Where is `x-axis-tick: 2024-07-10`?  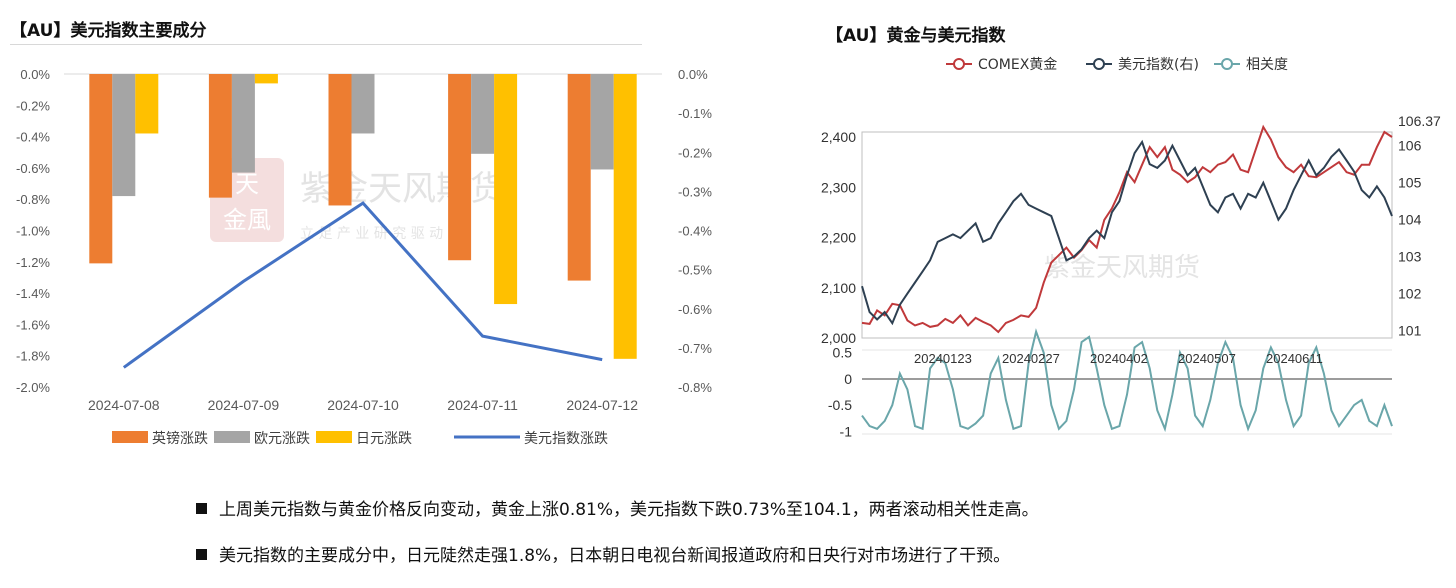
x-axis-tick: 2024-07-10 is located at coordinates (363, 405).